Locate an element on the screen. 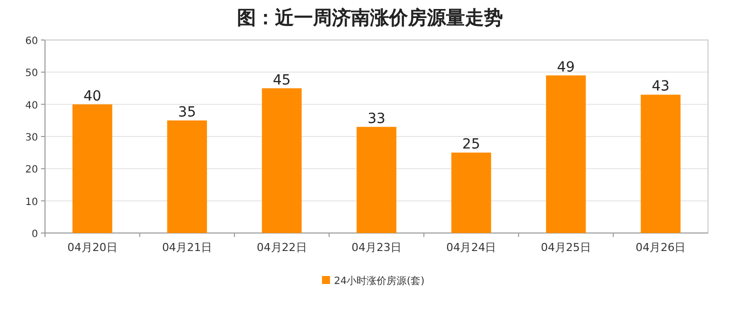 The width and height of the screenshot is (740, 312). x-tick-label: 04月25日 is located at coordinates (565, 247).